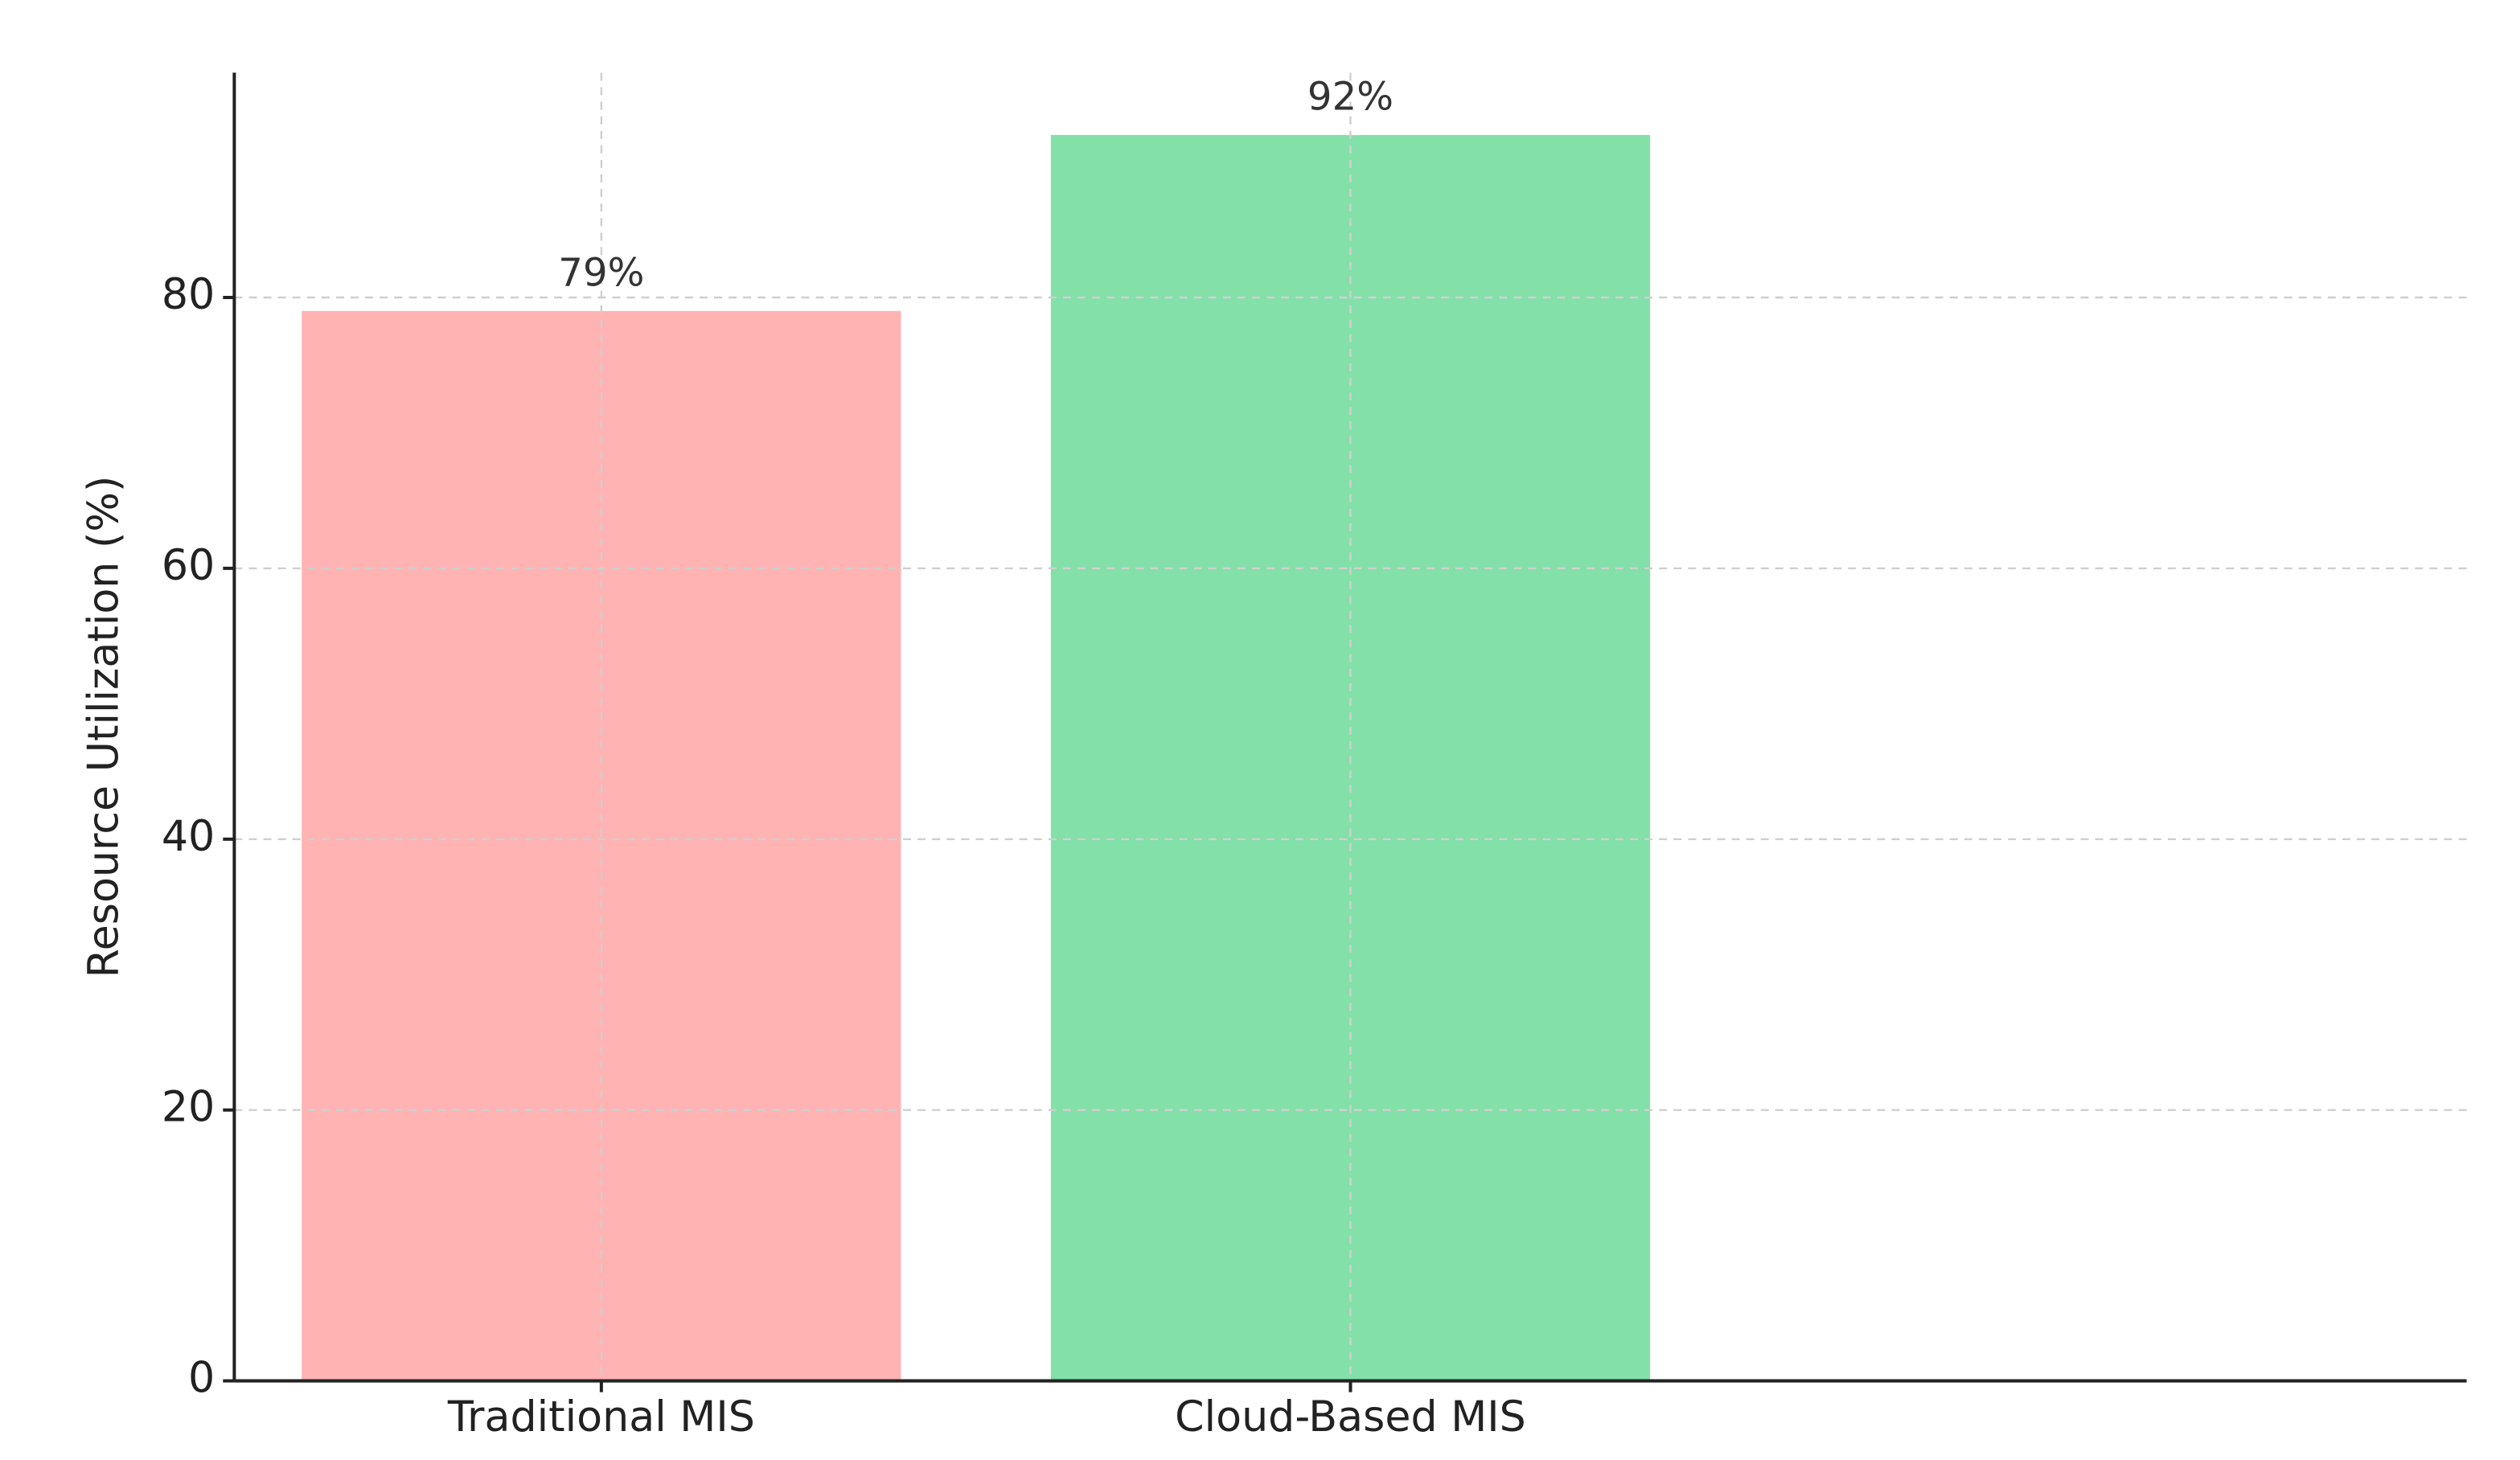  I want to click on y-tick-label: 40, so click(188, 837).